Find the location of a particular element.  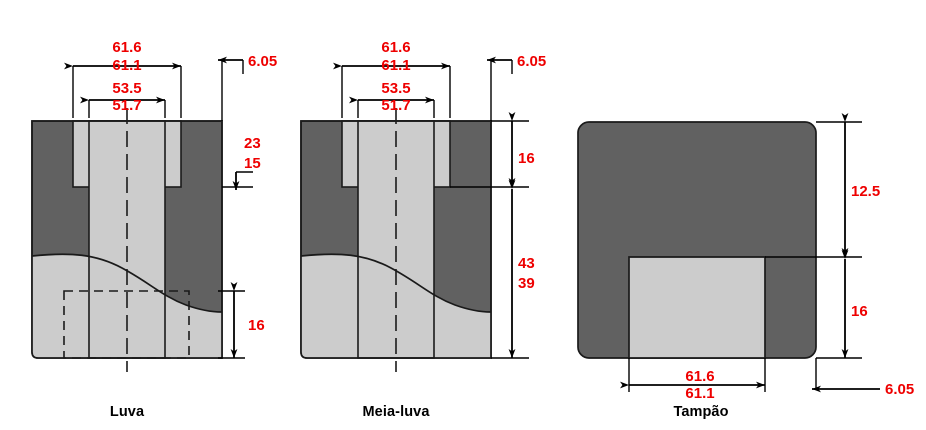

tampao-dim-bottom-height: 16 is located at coordinates (859, 311).